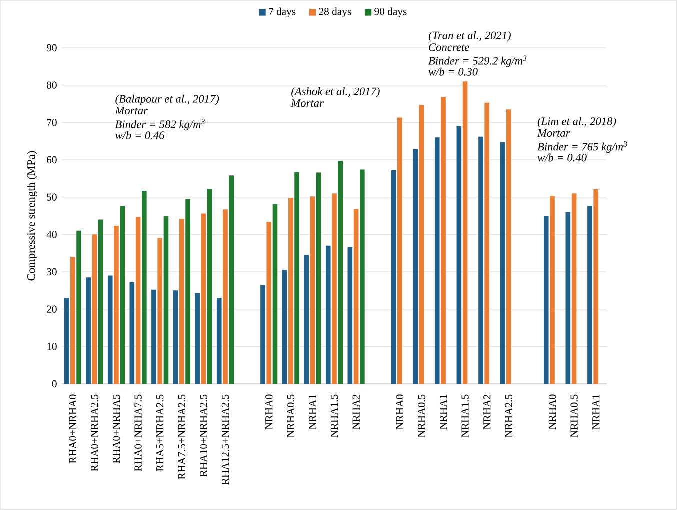  What do you see at coordinates (52, 309) in the screenshot?
I see `y-tick-label: 20` at bounding box center [52, 309].